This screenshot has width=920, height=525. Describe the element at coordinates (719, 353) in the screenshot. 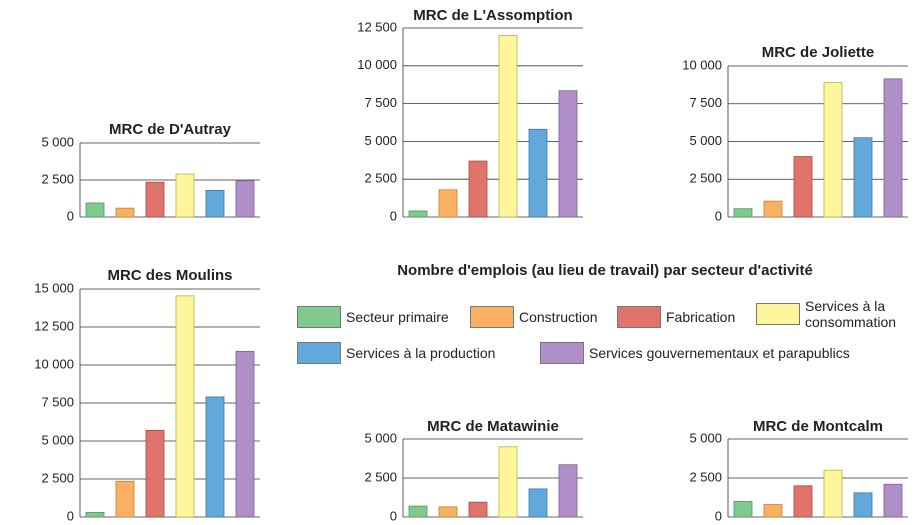

I see `legend-label: Services gouvernementaux et parapublics` at that location.